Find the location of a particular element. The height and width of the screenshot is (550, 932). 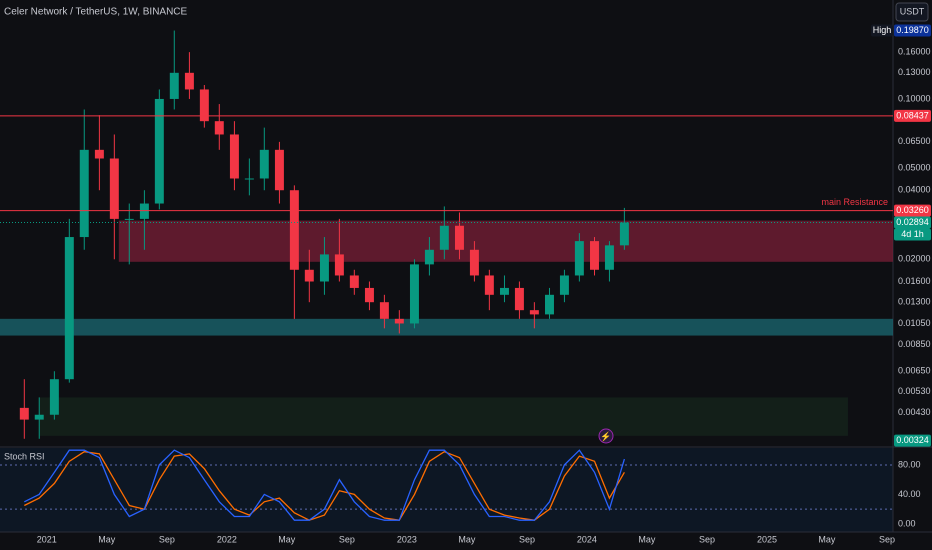

chart-title: Celer Network / TetherUS, 1W, BINANCE is located at coordinates (96, 12).